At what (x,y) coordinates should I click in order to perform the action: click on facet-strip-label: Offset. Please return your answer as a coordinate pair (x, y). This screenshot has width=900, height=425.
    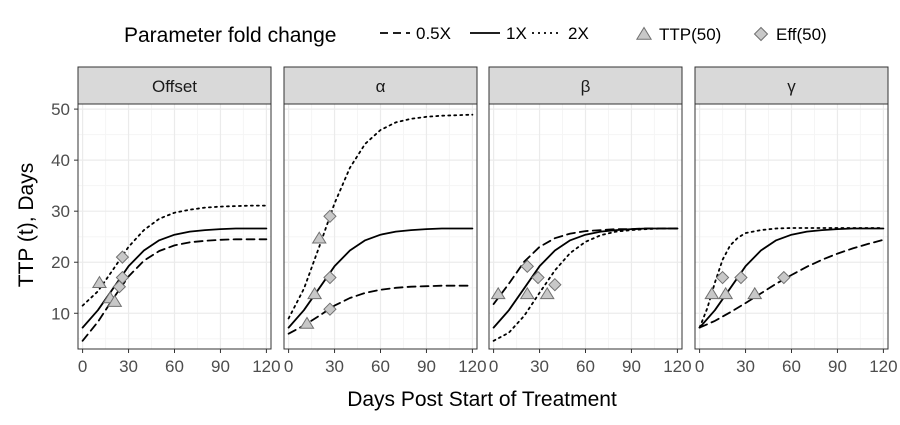
    Looking at the image, I should click on (174, 86).